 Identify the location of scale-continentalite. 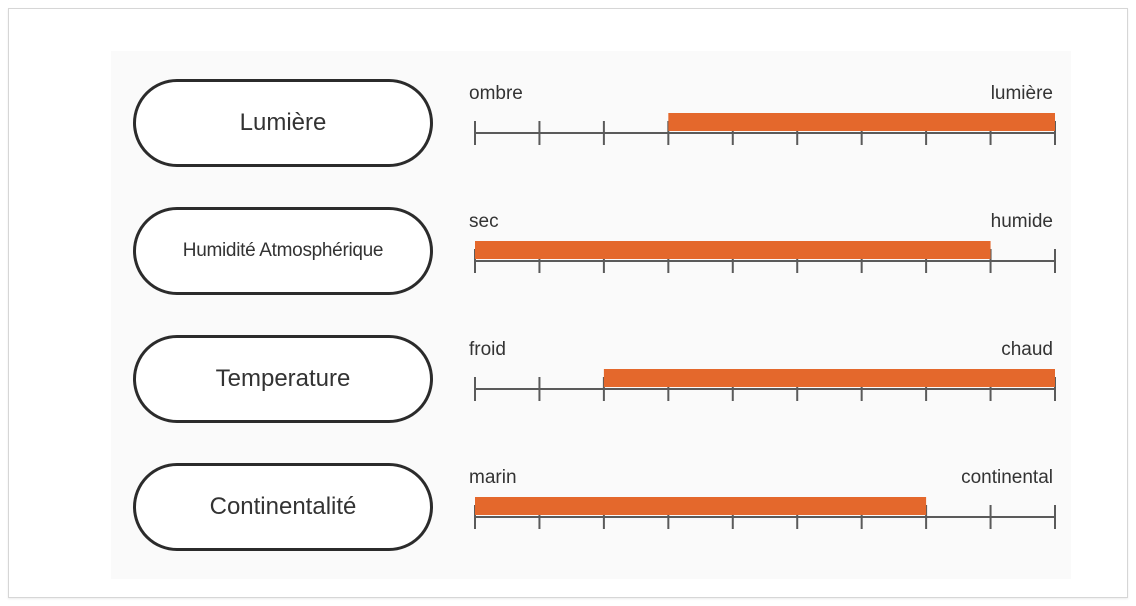
(765, 513).